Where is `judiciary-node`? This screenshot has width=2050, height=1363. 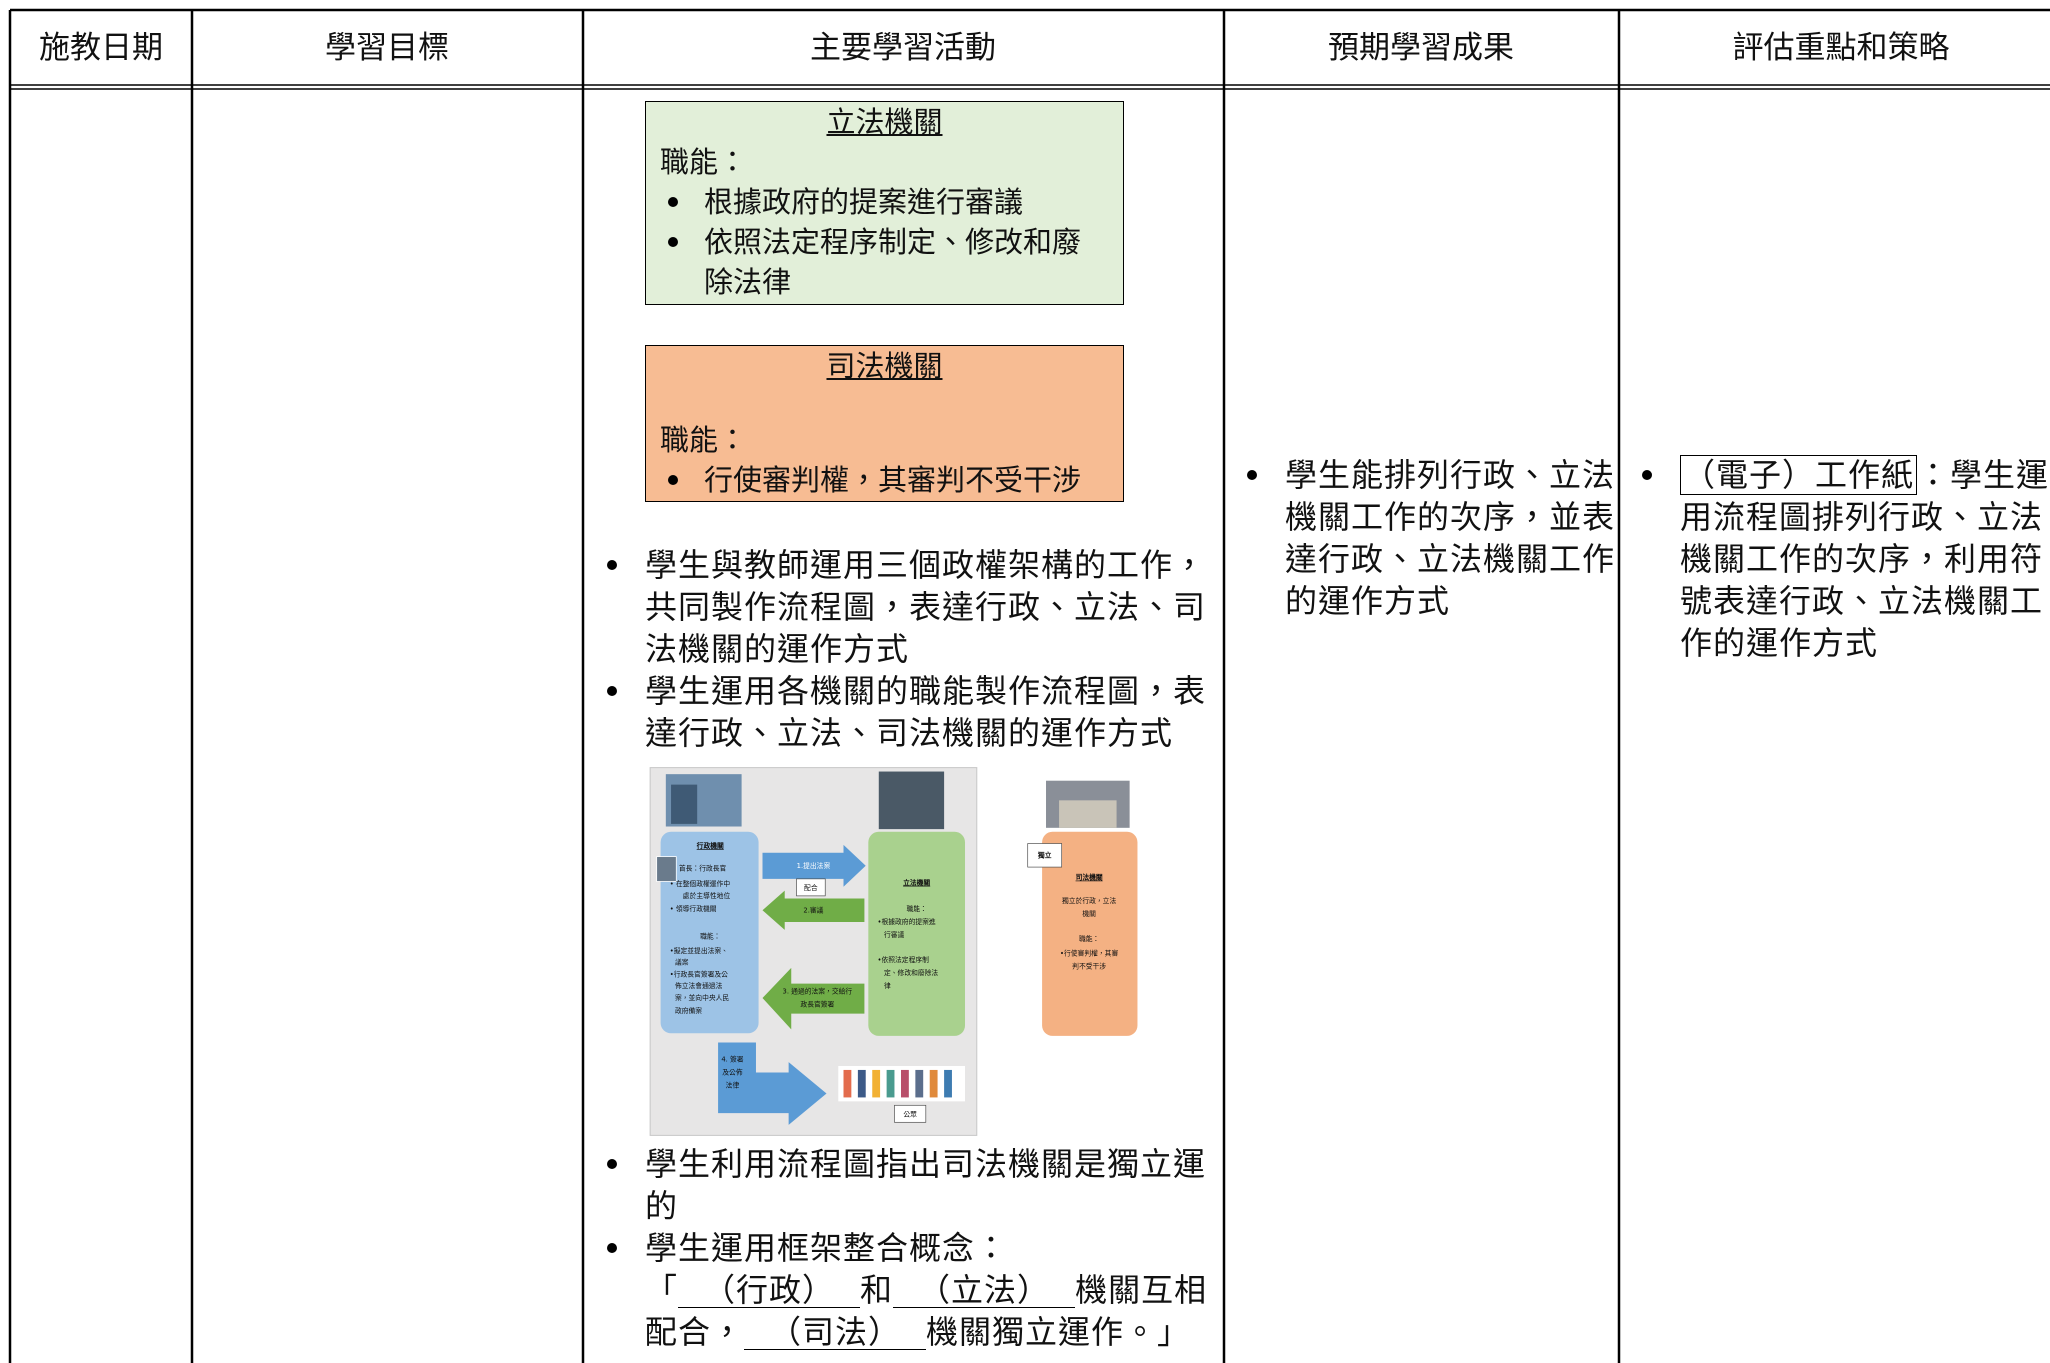 judiciary-node is located at coordinates (1090, 933).